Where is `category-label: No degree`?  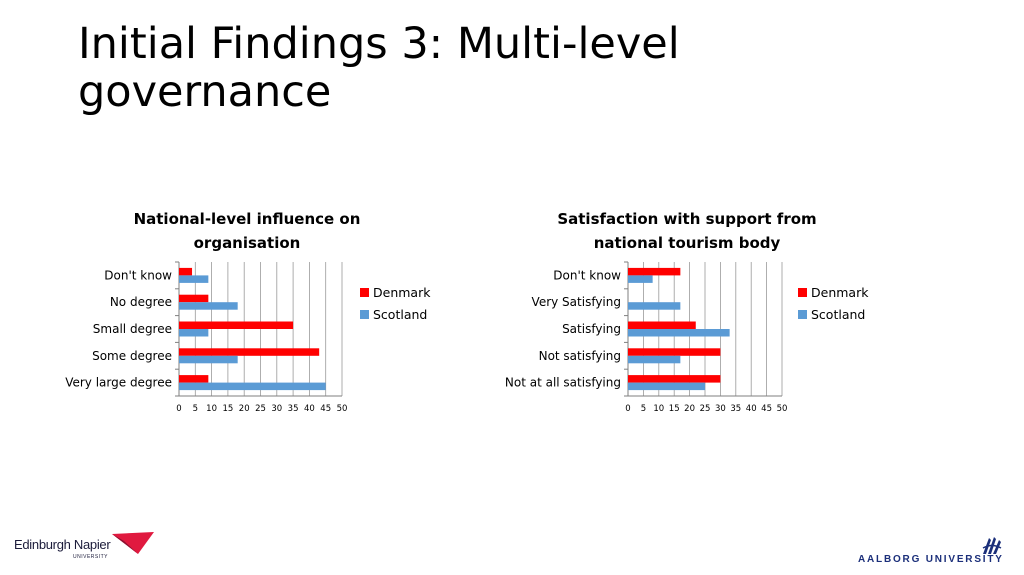 category-label: No degree is located at coordinates (141, 302).